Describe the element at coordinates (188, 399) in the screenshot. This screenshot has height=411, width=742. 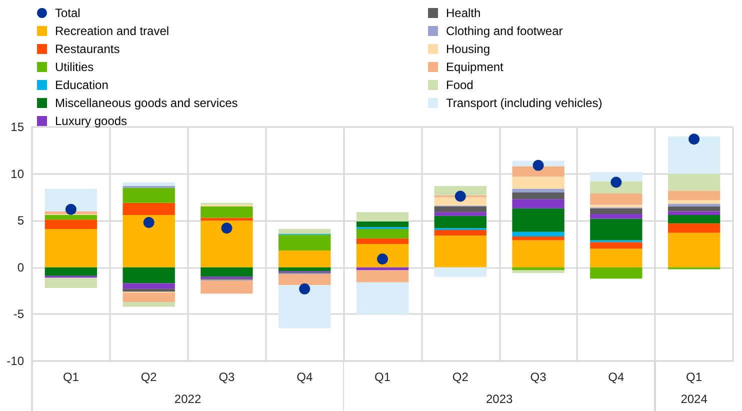
I see `text: 2022` at that location.